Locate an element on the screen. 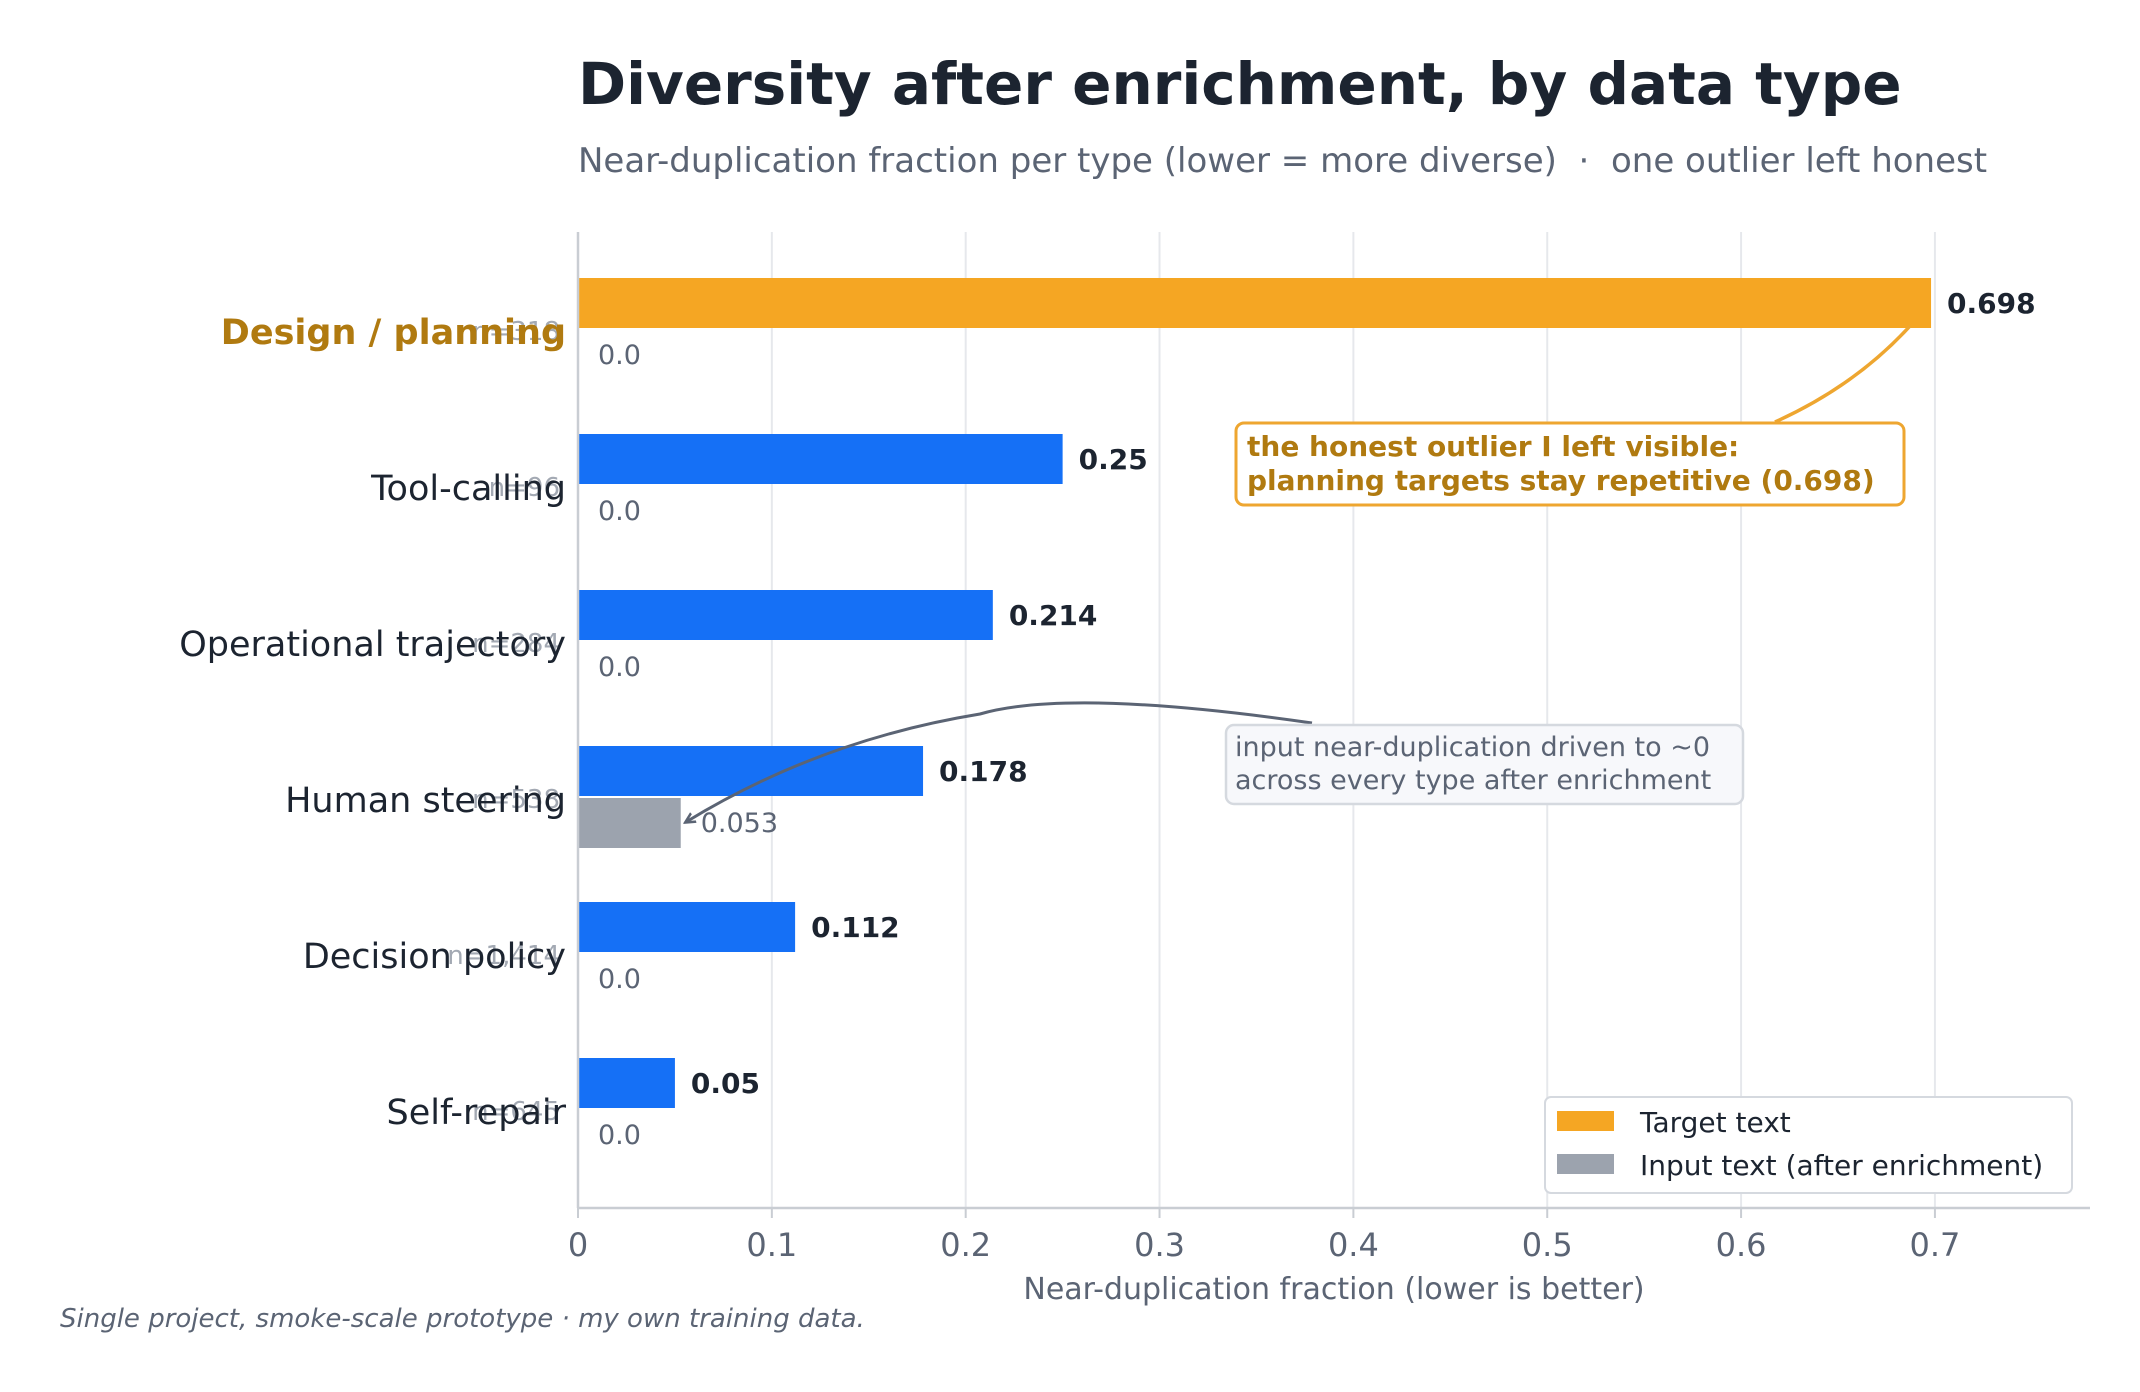 This screenshot has width=2140, height=1392. category-label: Self-repair is located at coordinates (477, 1113).